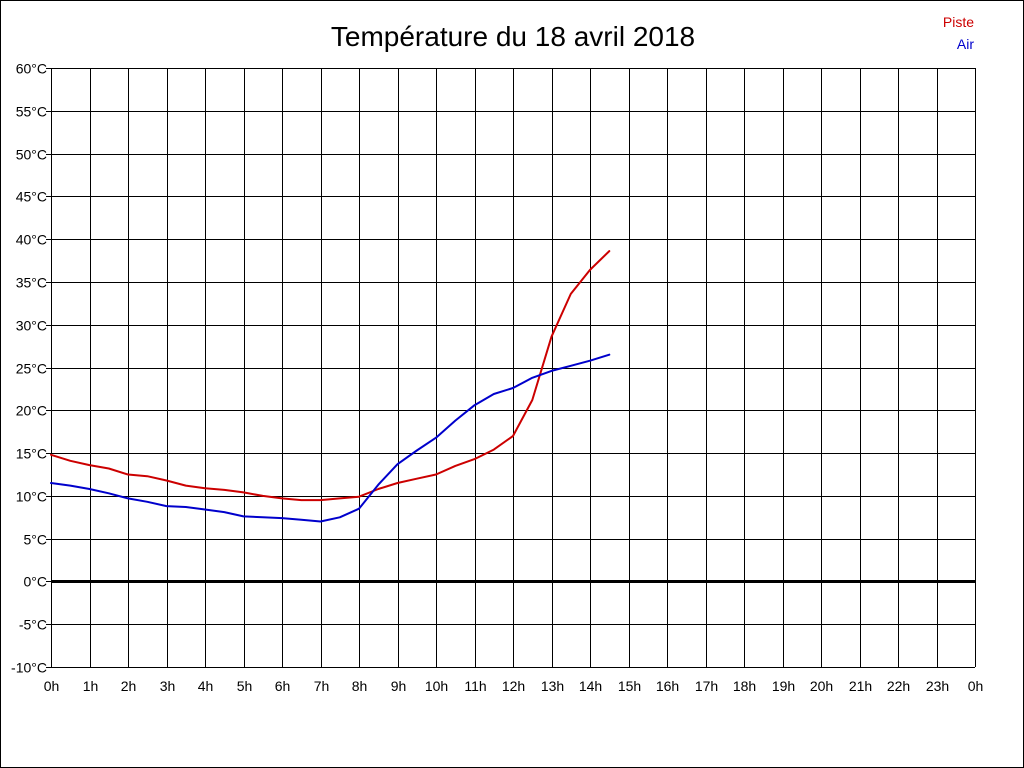 This screenshot has height=768, width=1024. Describe the element at coordinates (706, 686) in the screenshot. I see `x-tick-label: 17h` at that location.